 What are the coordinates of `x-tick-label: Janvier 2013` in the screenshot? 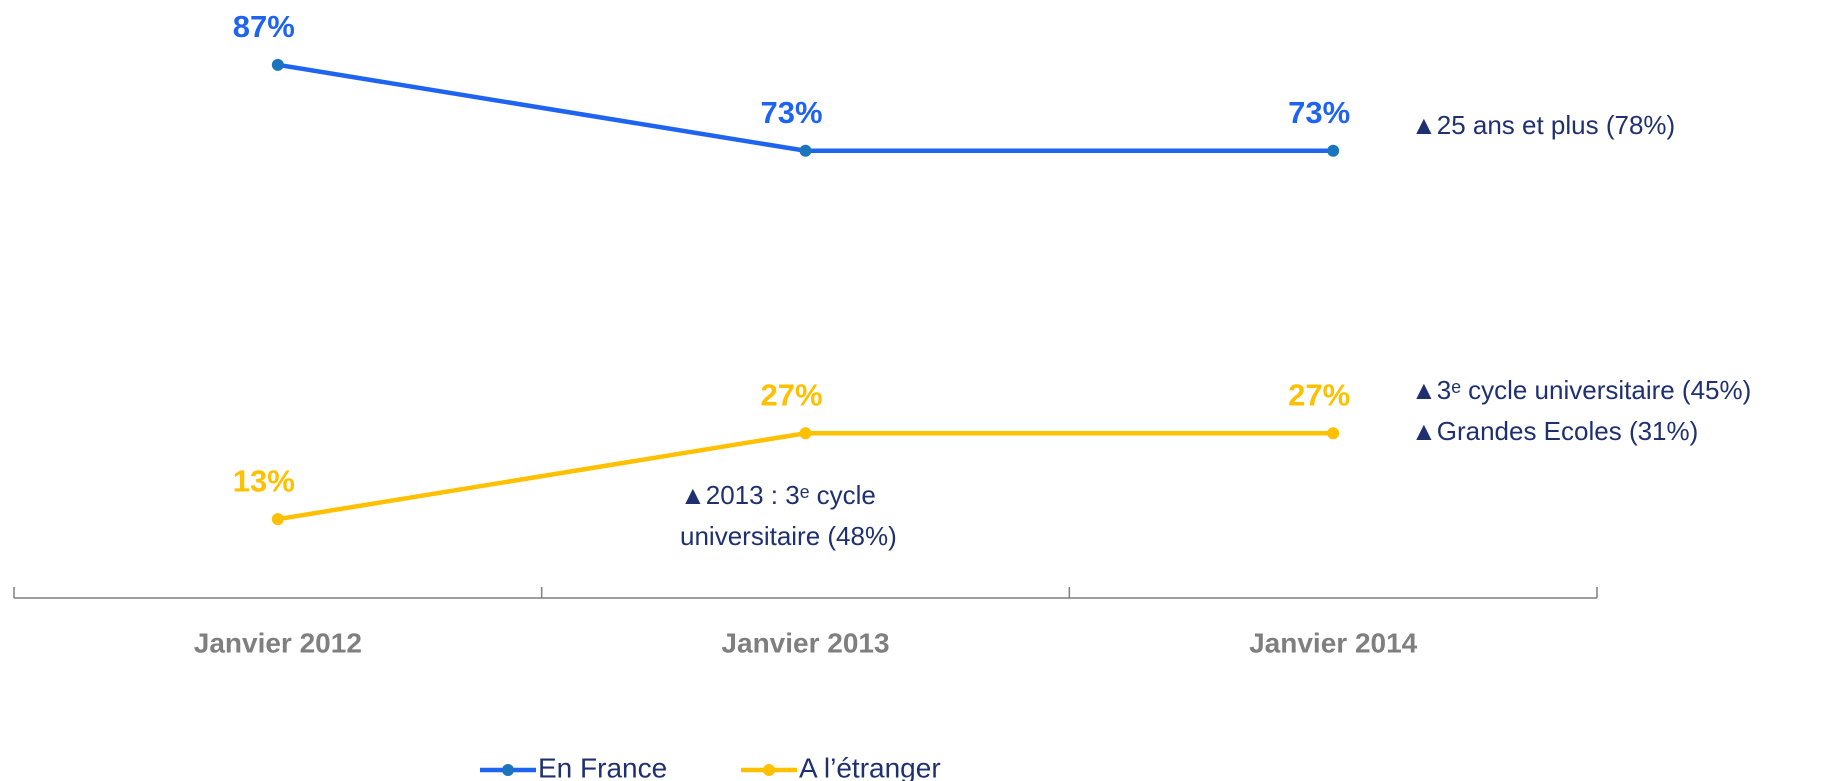 It's located at (805, 642).